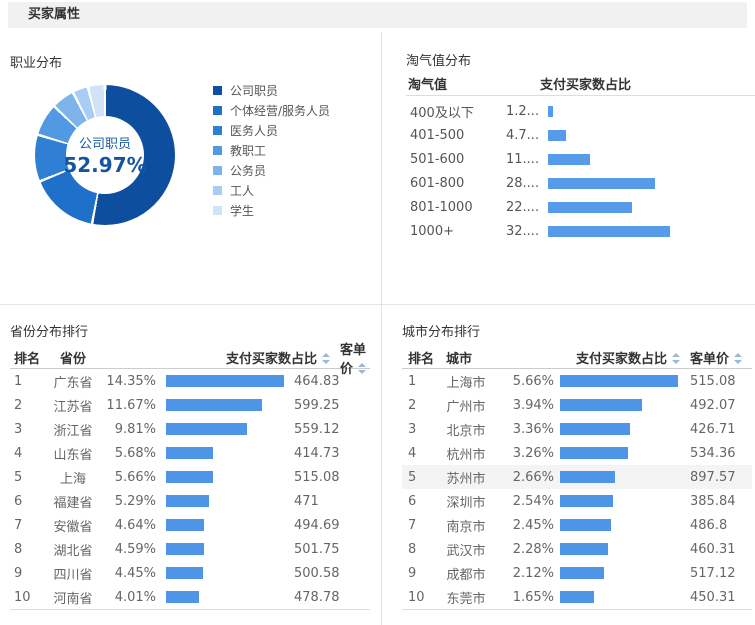  I want to click on name-cell: 浙江省, so click(73, 431).